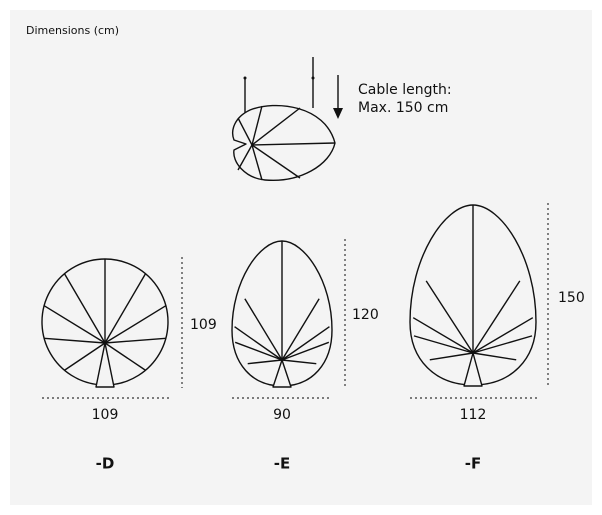 The width and height of the screenshot is (602, 515). I want to click on height-label: 120, so click(365, 315).